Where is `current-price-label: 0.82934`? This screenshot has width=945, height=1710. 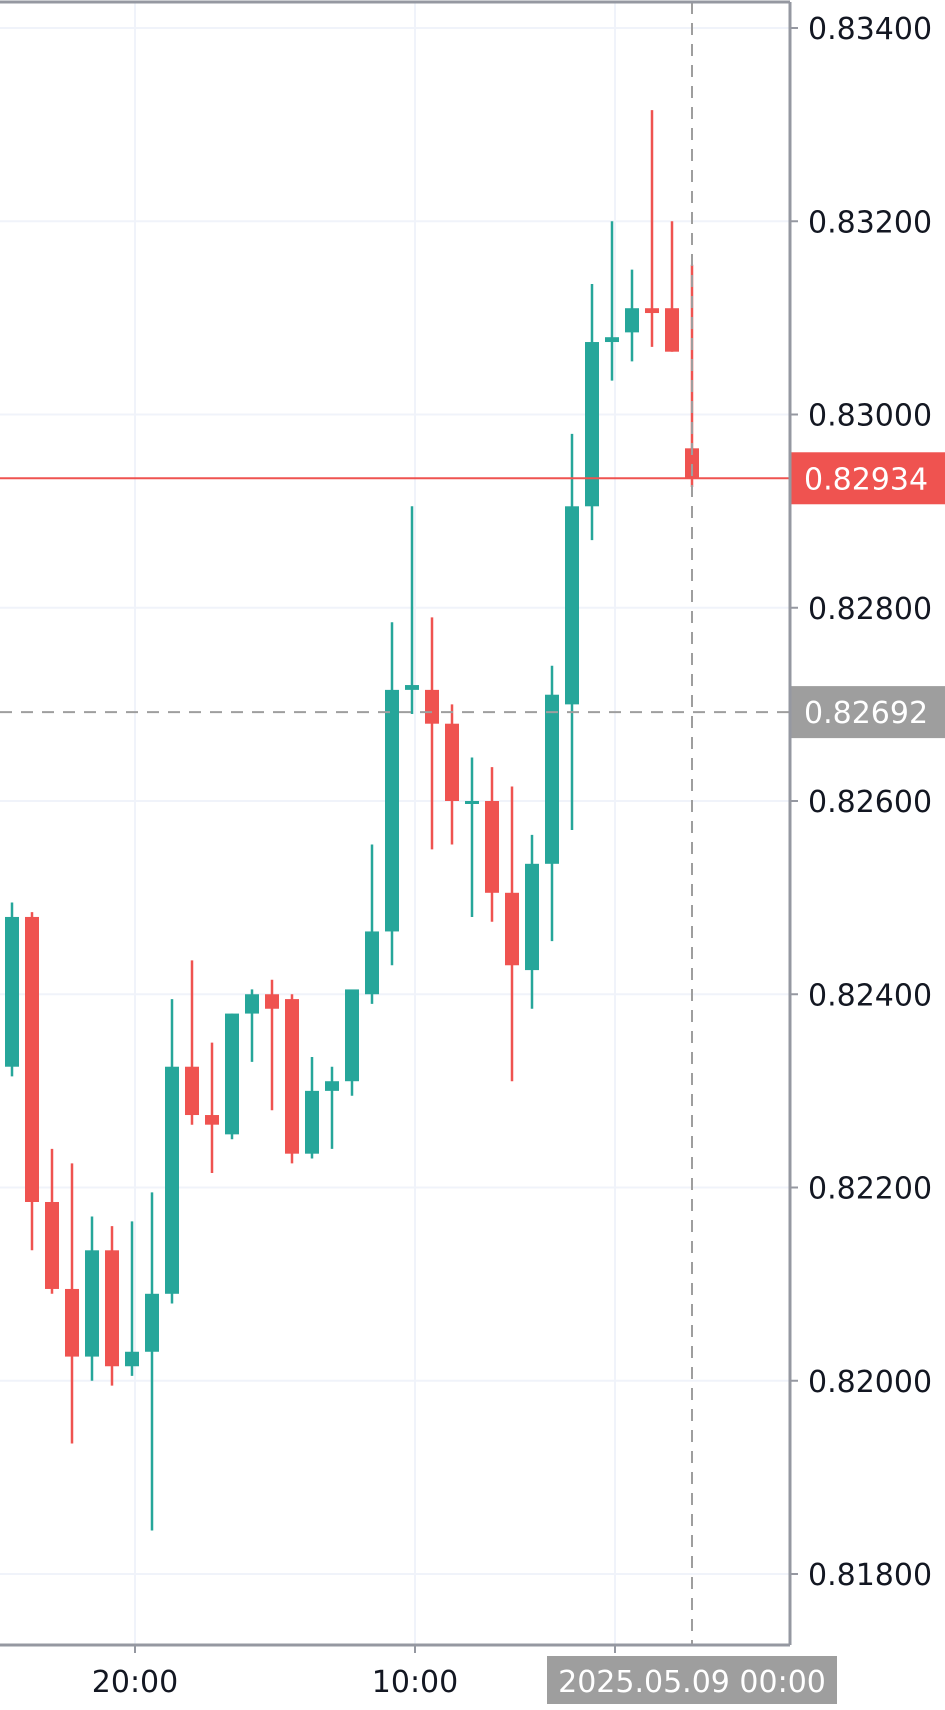
current-price-label: 0.82934 is located at coordinates (866, 479).